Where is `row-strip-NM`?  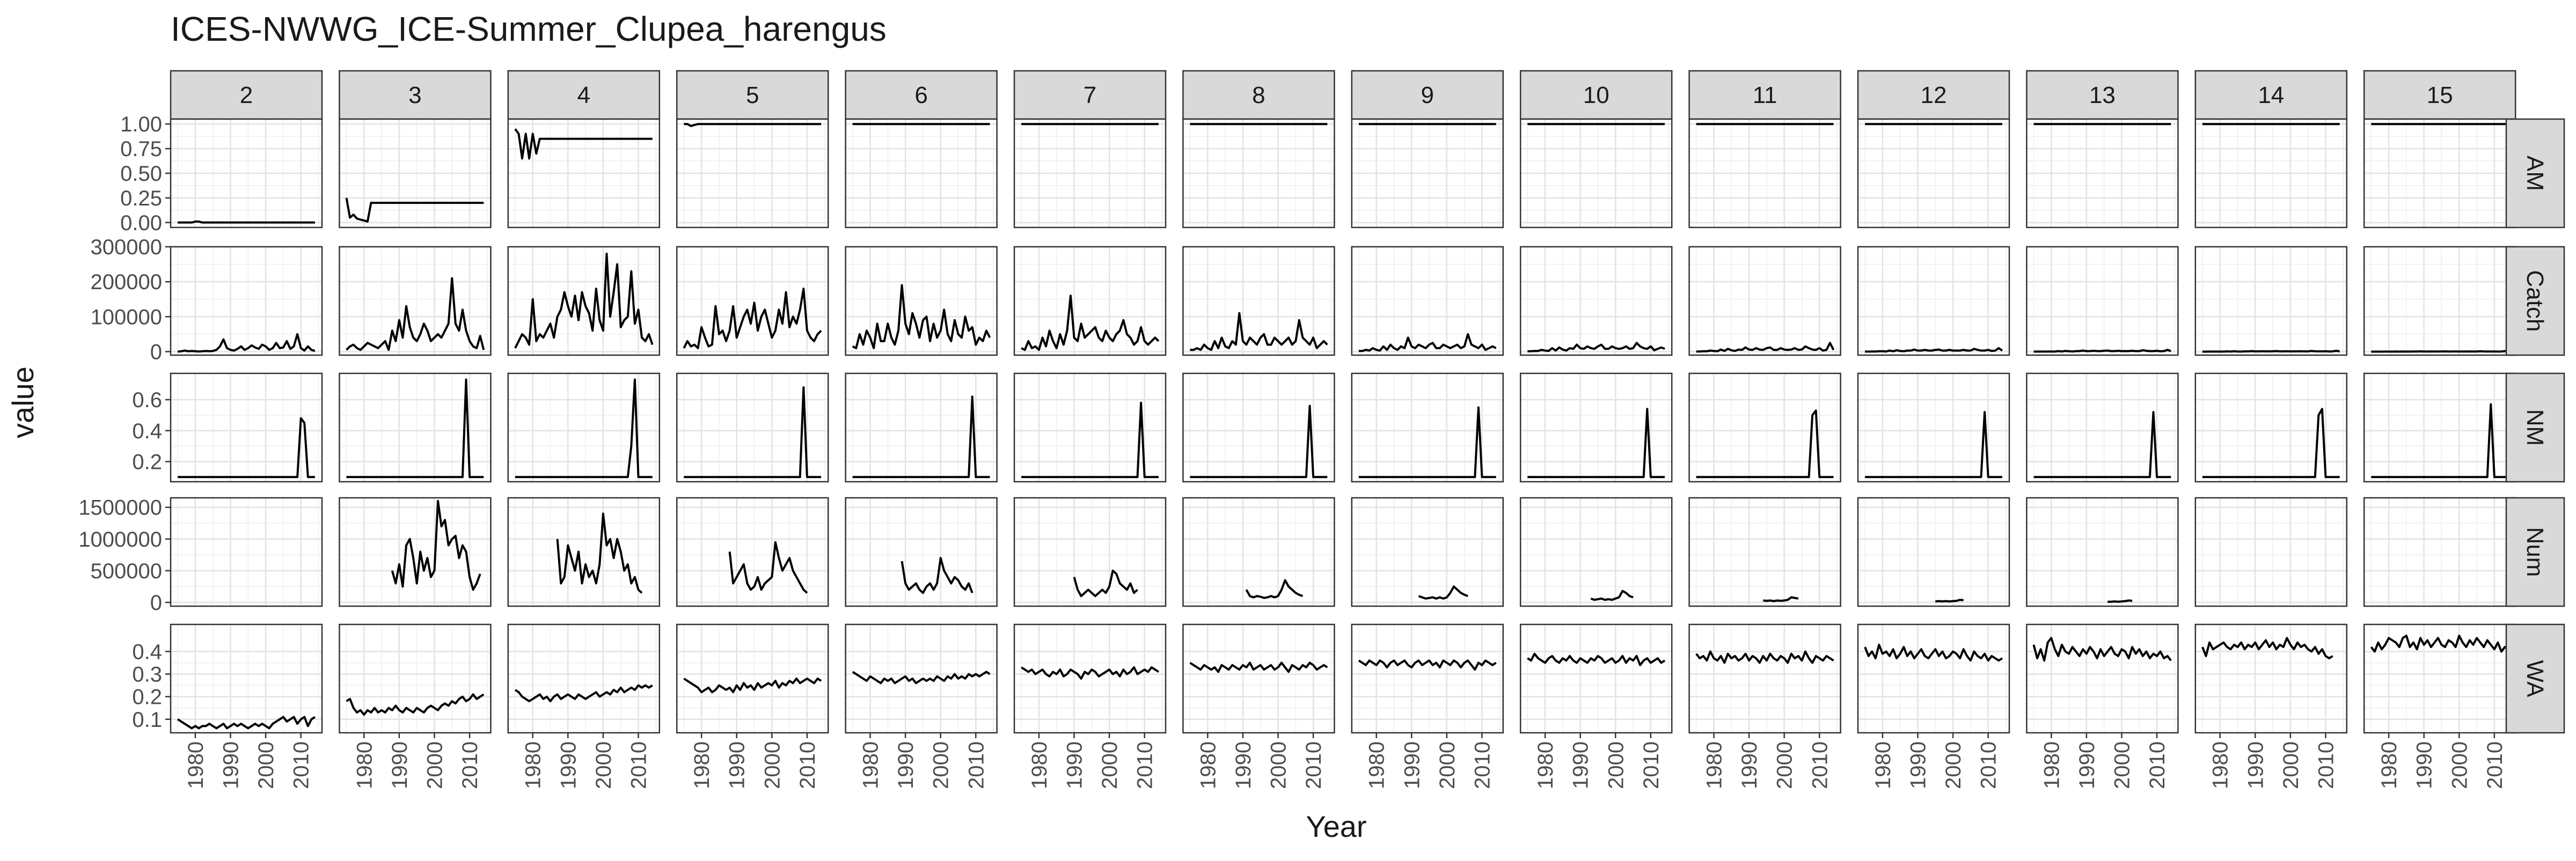 row-strip-NM is located at coordinates (2535, 427).